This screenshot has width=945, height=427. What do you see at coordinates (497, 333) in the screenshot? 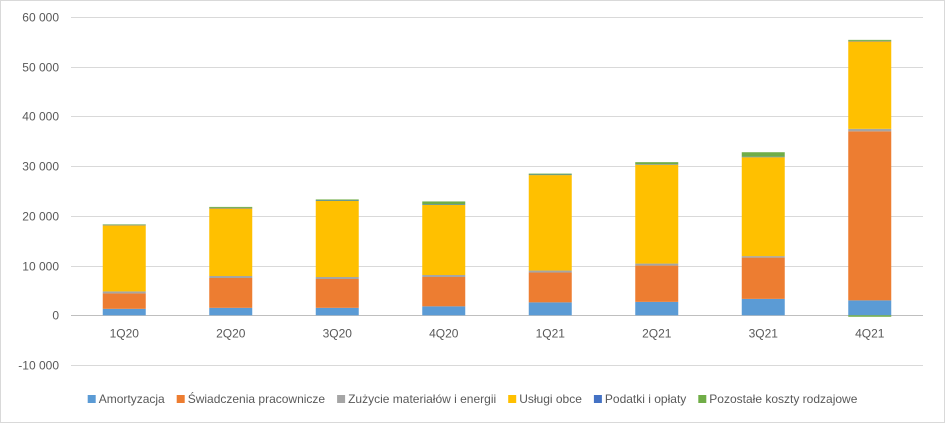
I see `x-axis-tick-labels: 1Q20 2Q20 3Q20 4Q20 1Q21 2Q21 3Q21 4Q21` at bounding box center [497, 333].